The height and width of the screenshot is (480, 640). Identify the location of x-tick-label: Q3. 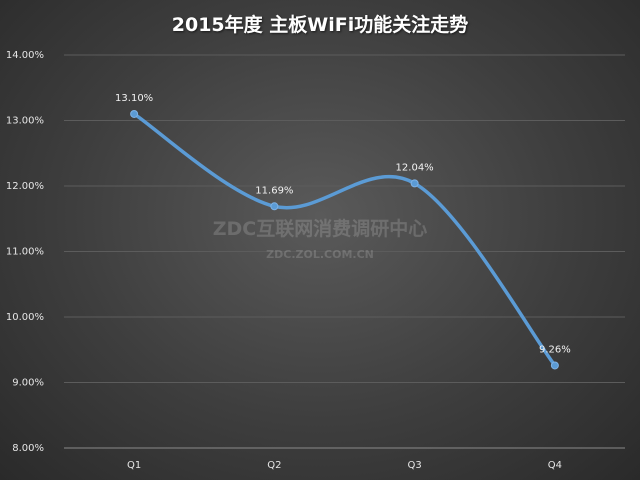
(415, 465).